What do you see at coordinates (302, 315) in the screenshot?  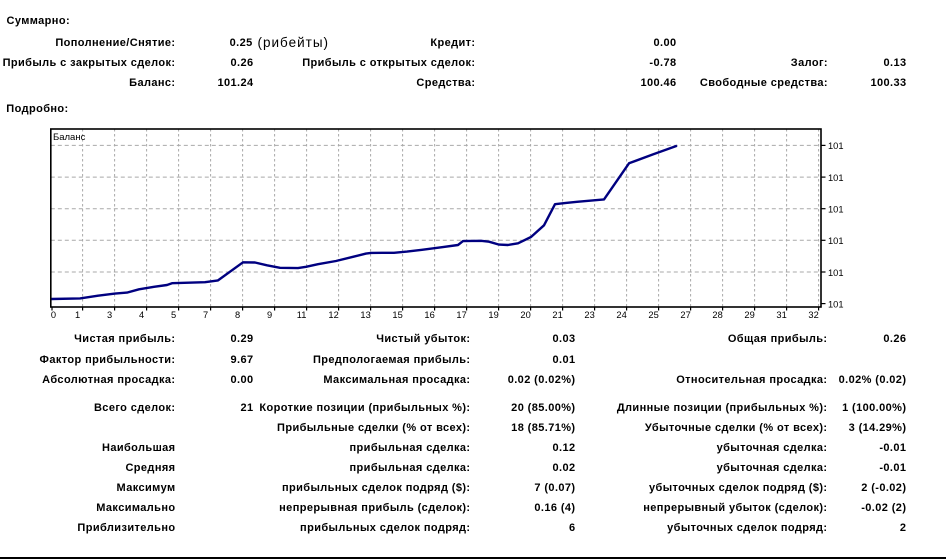 I see `svg-text: 11` at bounding box center [302, 315].